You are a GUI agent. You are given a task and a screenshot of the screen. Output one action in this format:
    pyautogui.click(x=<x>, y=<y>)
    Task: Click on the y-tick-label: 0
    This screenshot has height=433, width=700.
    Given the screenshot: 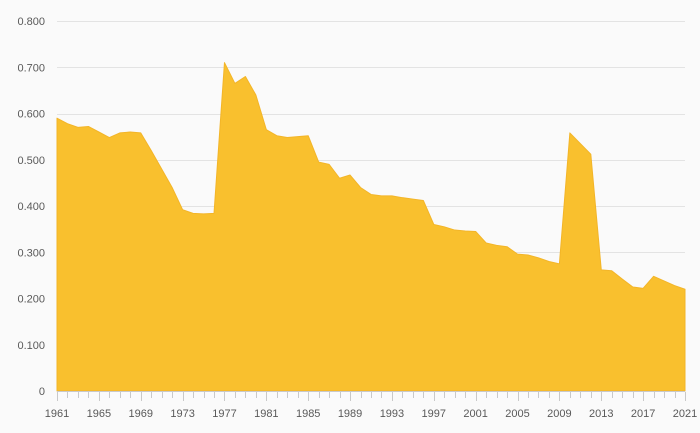 What is the action you would take?
    pyautogui.click(x=42, y=392)
    